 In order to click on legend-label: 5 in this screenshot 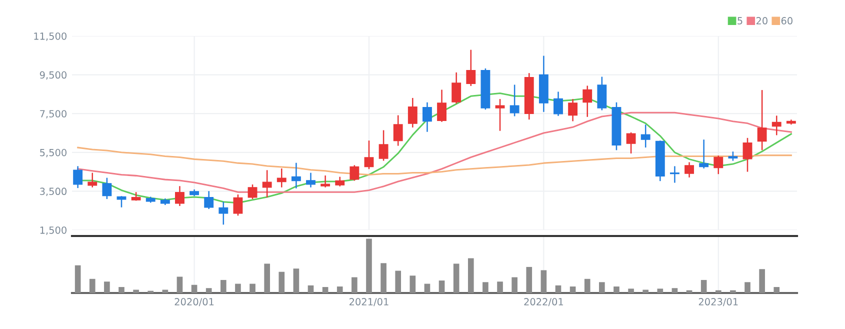, I will do `click(740, 20)`.